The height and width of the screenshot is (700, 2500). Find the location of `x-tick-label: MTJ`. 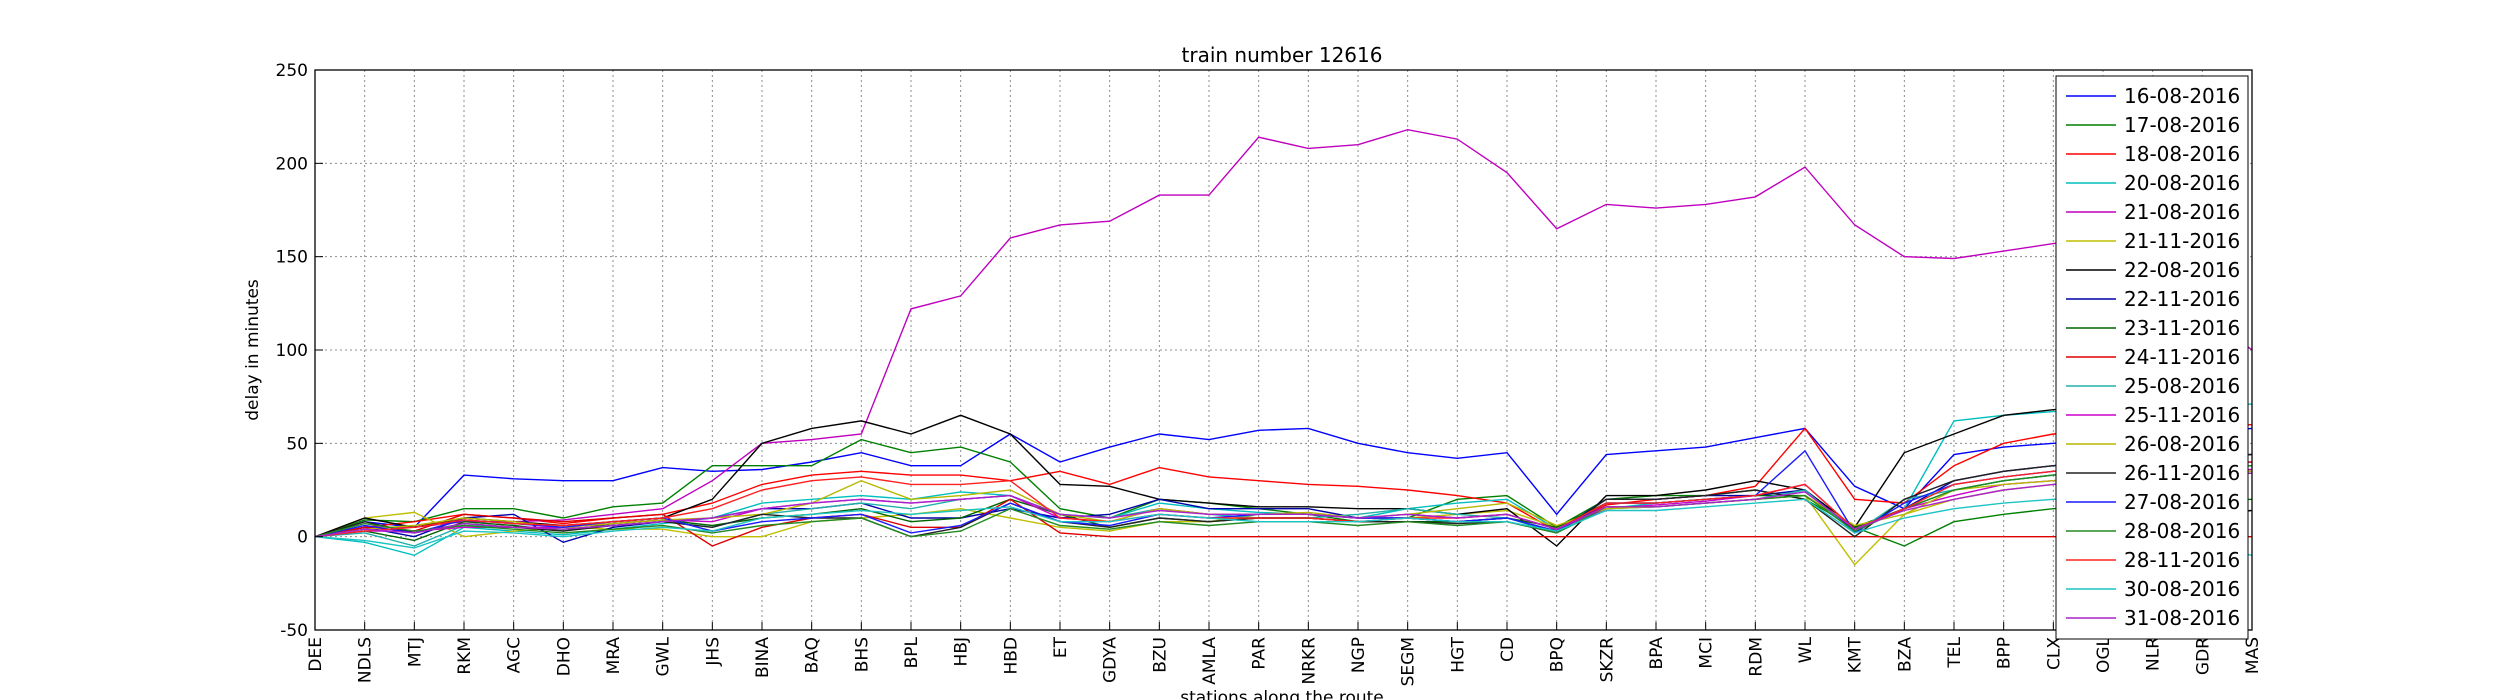

x-tick-label: MTJ is located at coordinates (415, 652).